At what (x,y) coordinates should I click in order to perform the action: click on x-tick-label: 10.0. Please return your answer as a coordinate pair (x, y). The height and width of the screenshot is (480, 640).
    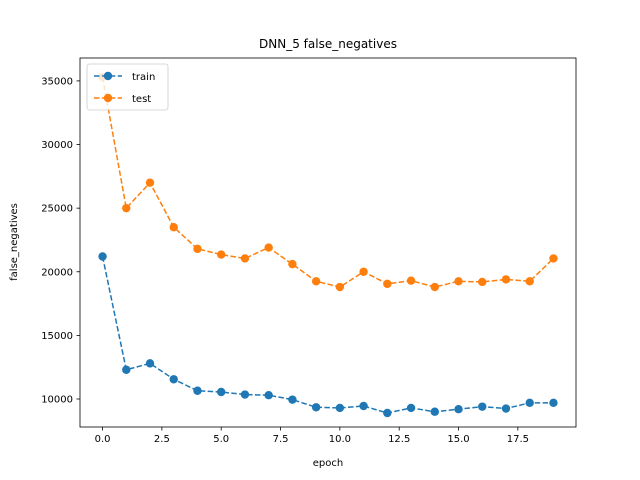
    Looking at the image, I should click on (340, 439).